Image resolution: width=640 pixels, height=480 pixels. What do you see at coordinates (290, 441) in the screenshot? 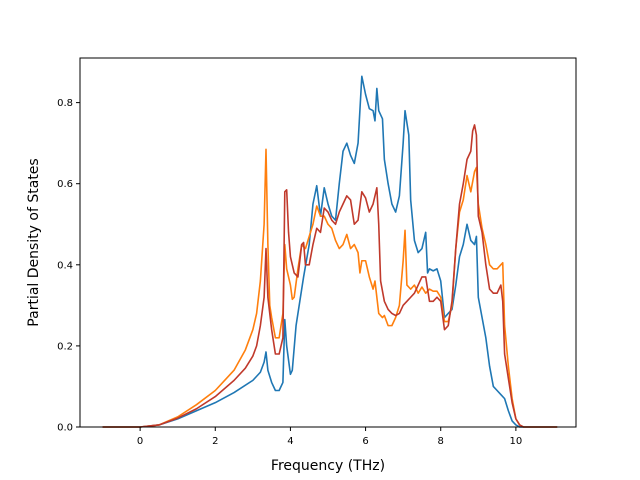
I see `x-tick-label: 4` at bounding box center [290, 441].